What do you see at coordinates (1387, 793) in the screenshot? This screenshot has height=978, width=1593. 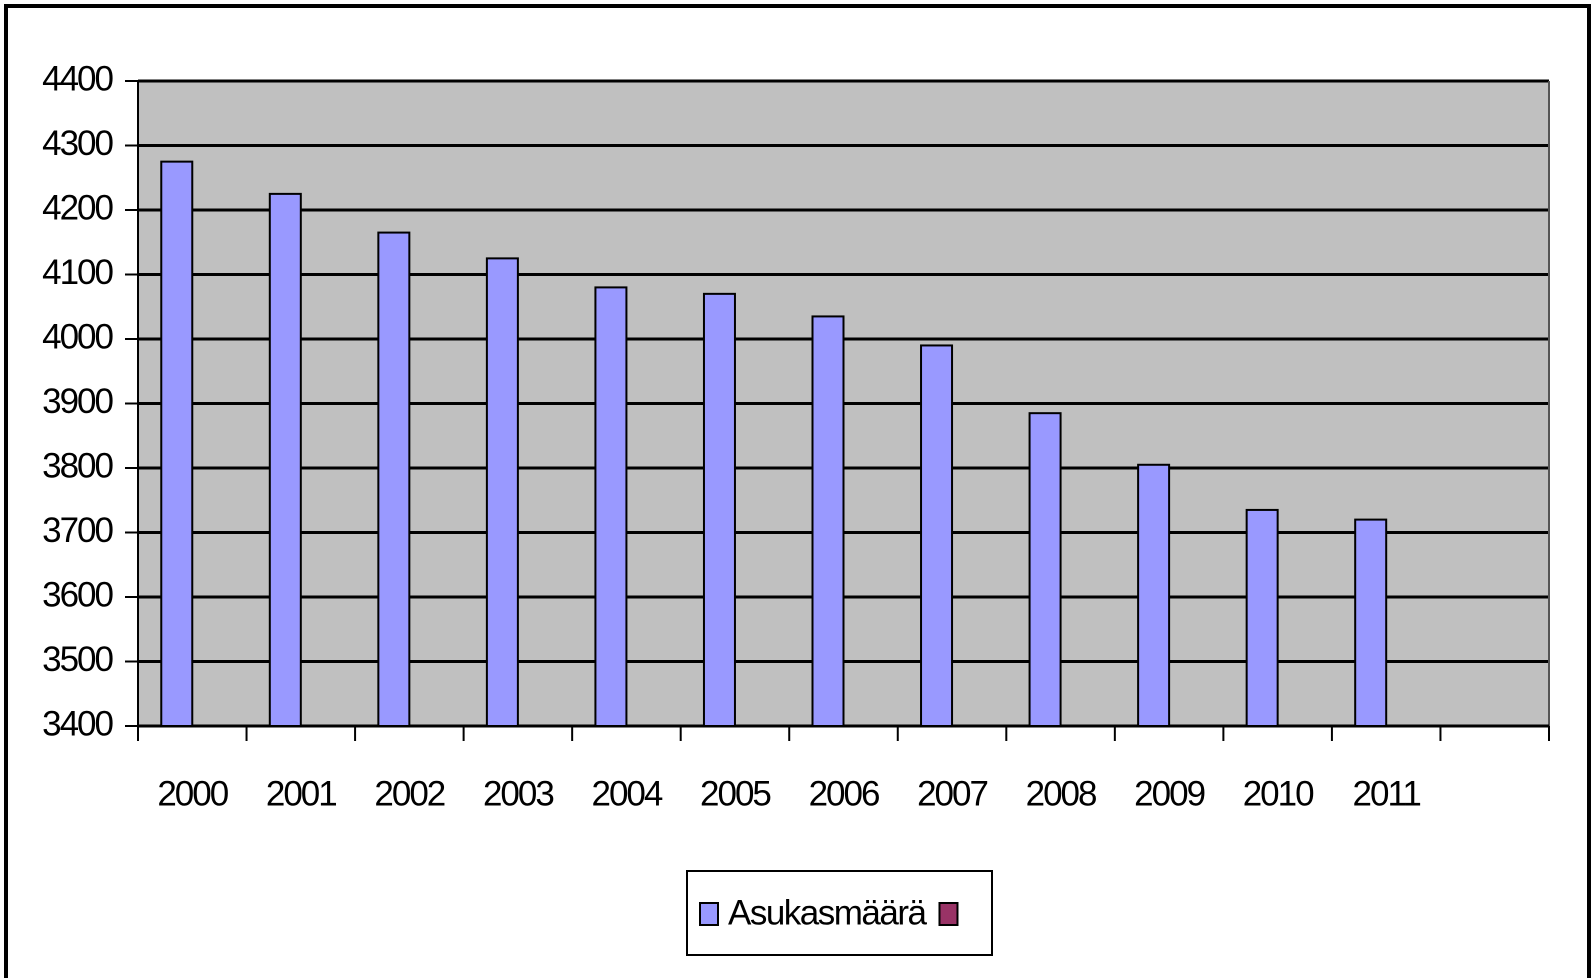 I see `x-tick-label: 2011` at bounding box center [1387, 793].